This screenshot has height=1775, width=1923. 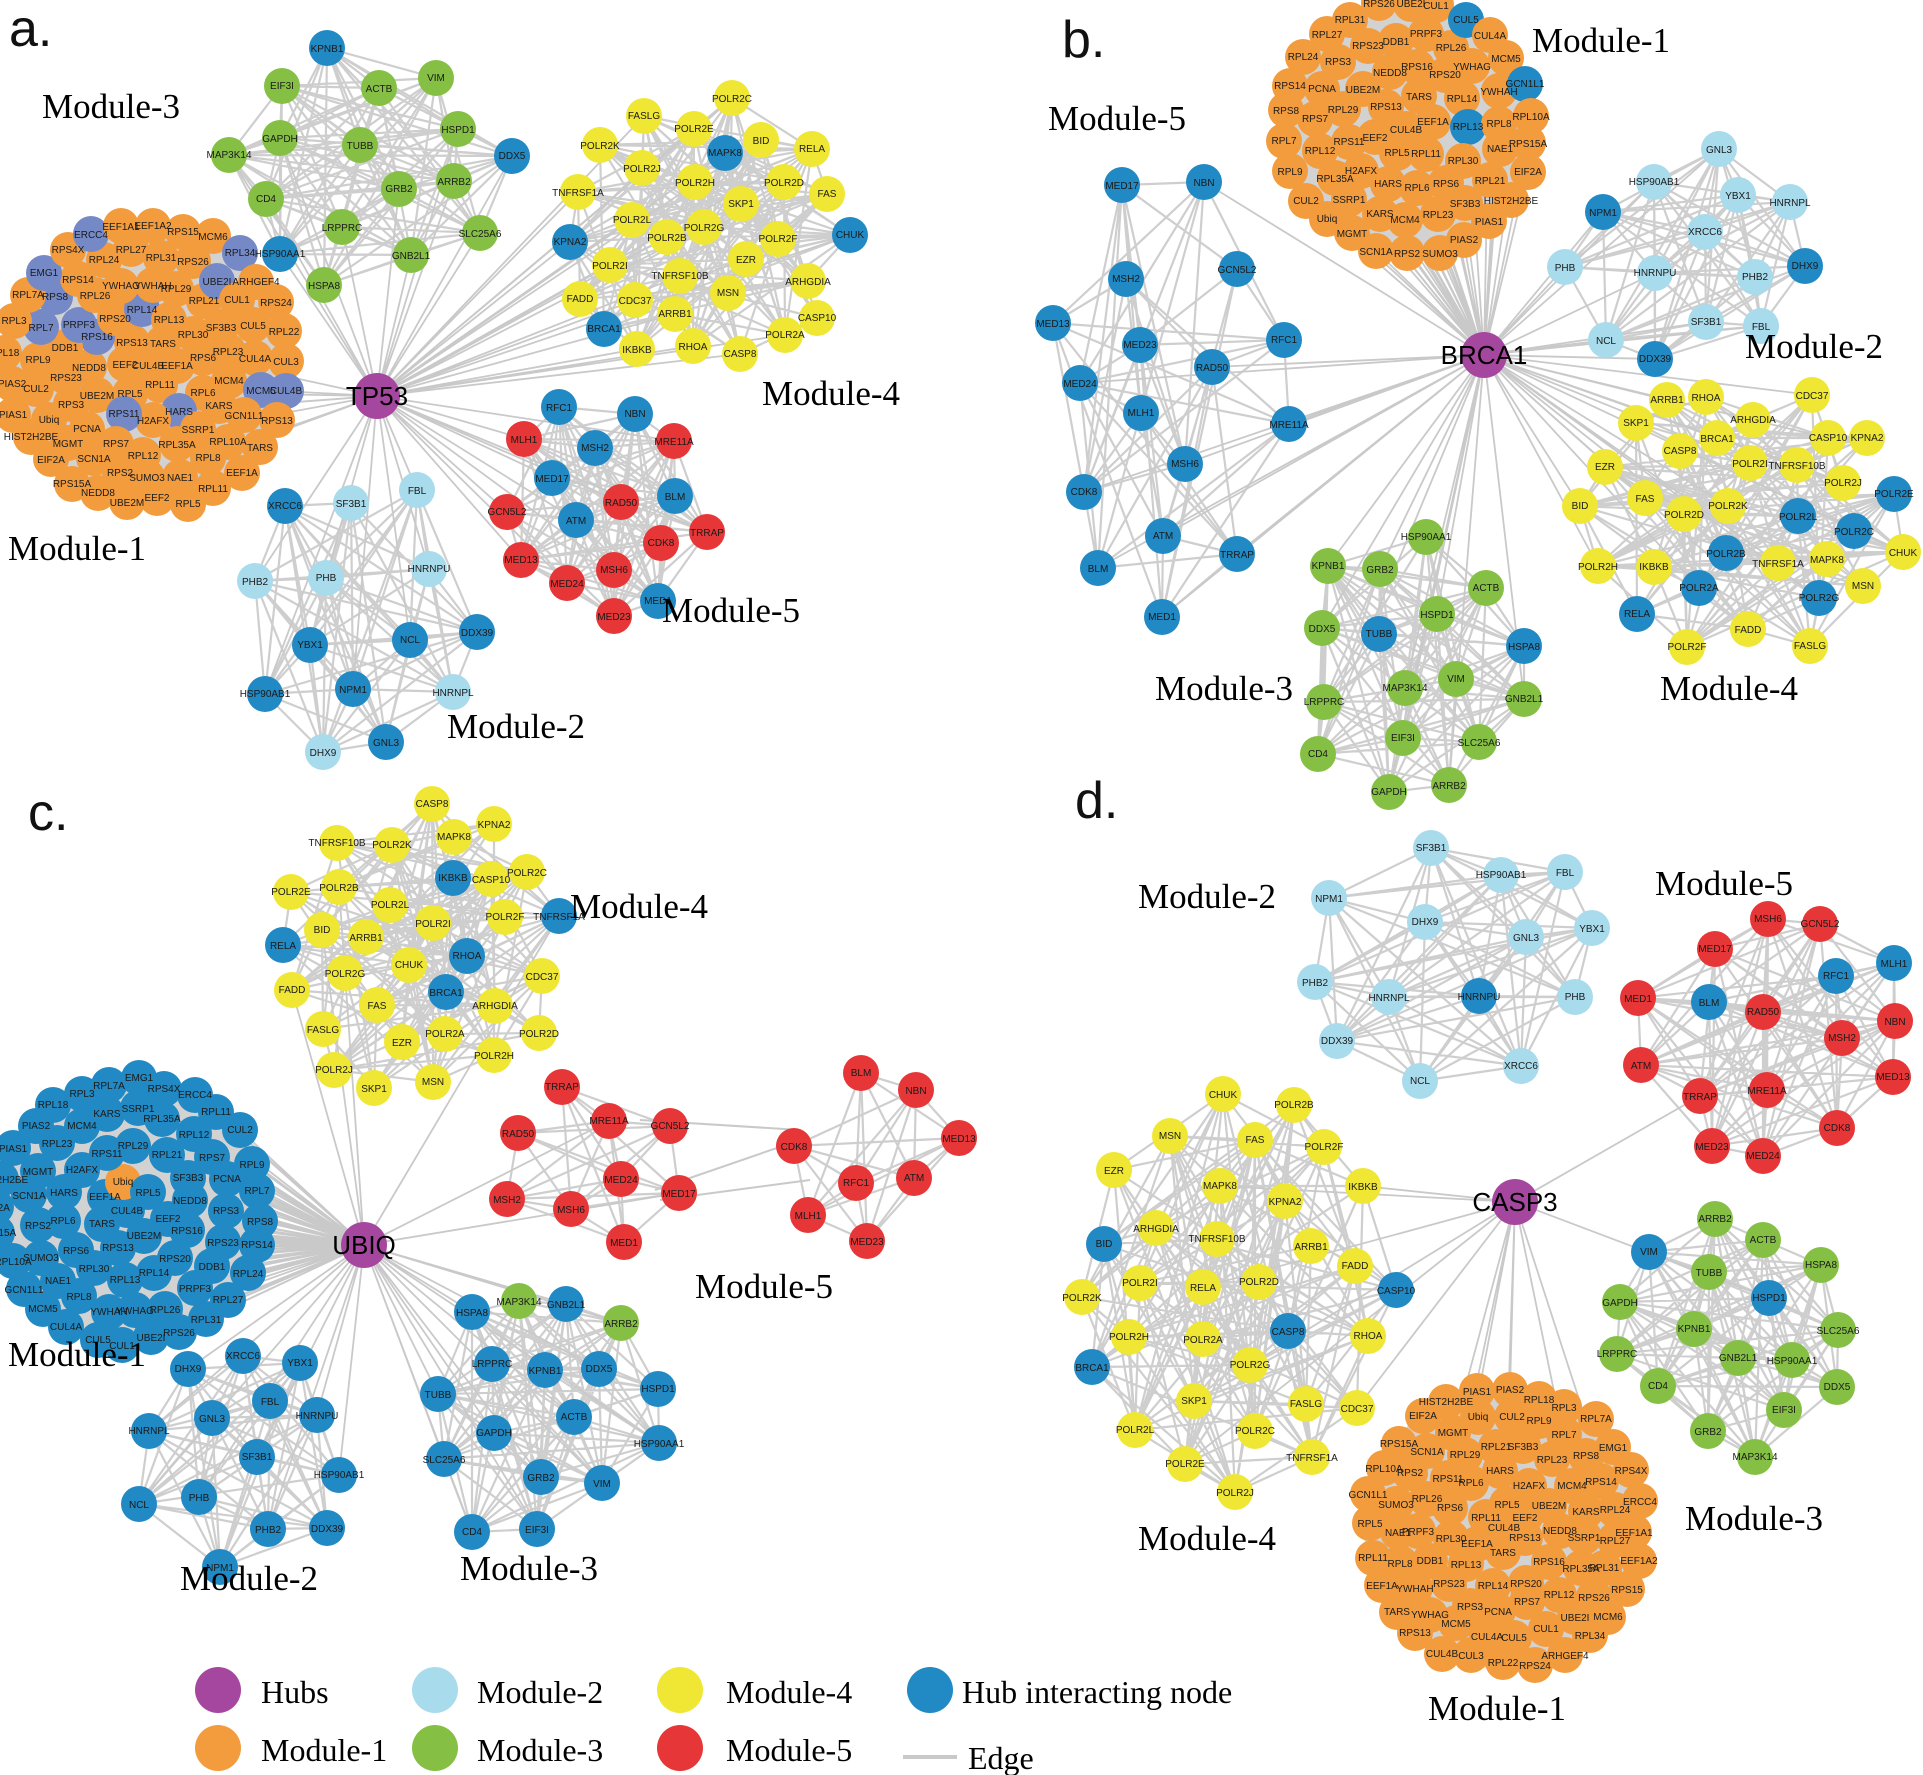 What do you see at coordinates (1514, 1202) in the screenshot?
I see `svg-text: CASP3` at bounding box center [1514, 1202].